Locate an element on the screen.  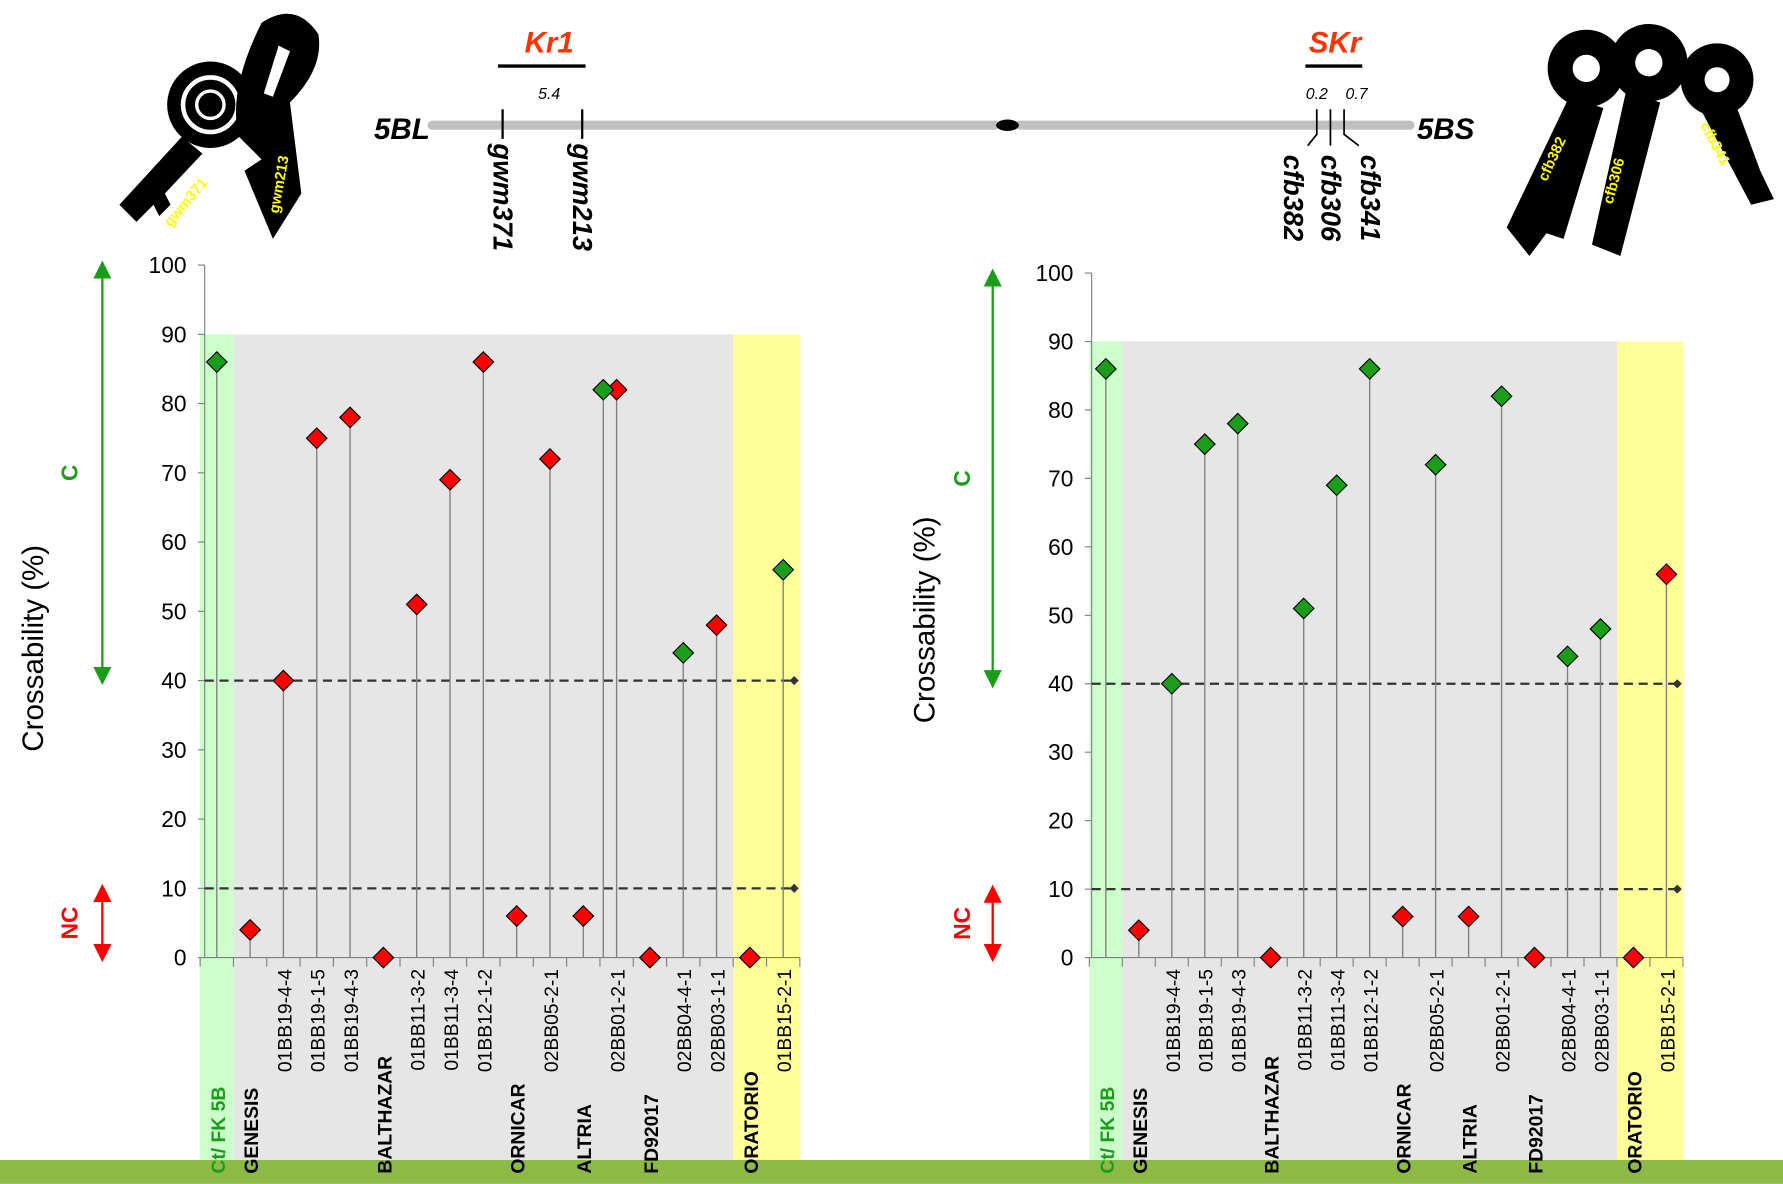
y-tick-label: 30 is located at coordinates (1060, 752).